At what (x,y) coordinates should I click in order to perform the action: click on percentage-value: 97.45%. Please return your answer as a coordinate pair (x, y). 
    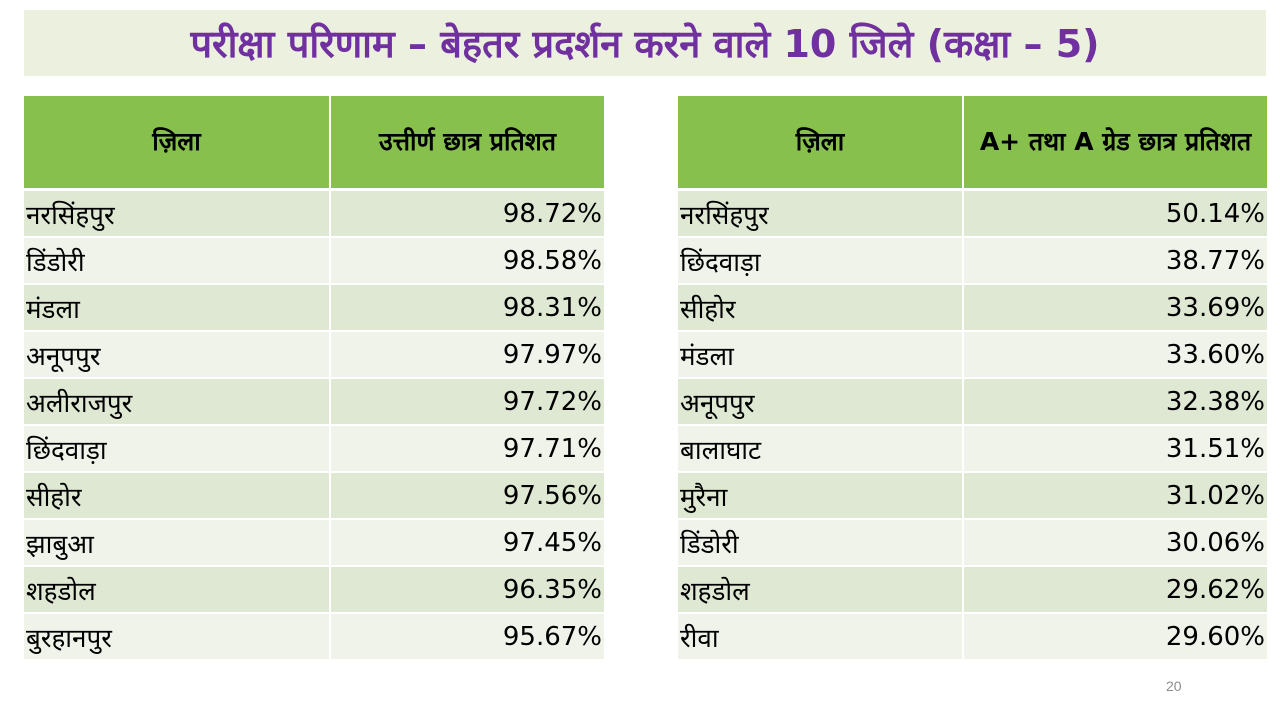
    Looking at the image, I should click on (467, 543).